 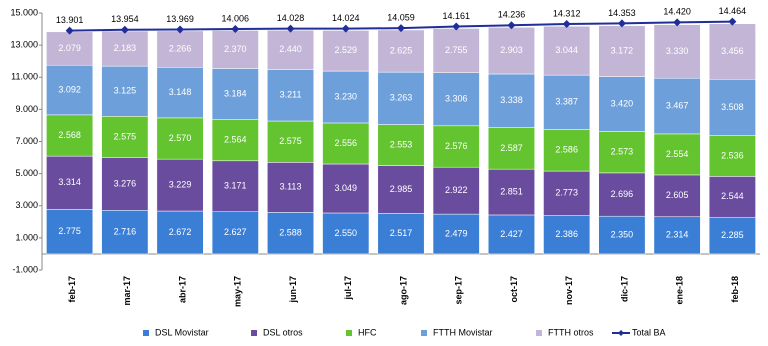 I want to click on value-label: 2.851, so click(x=511, y=191).